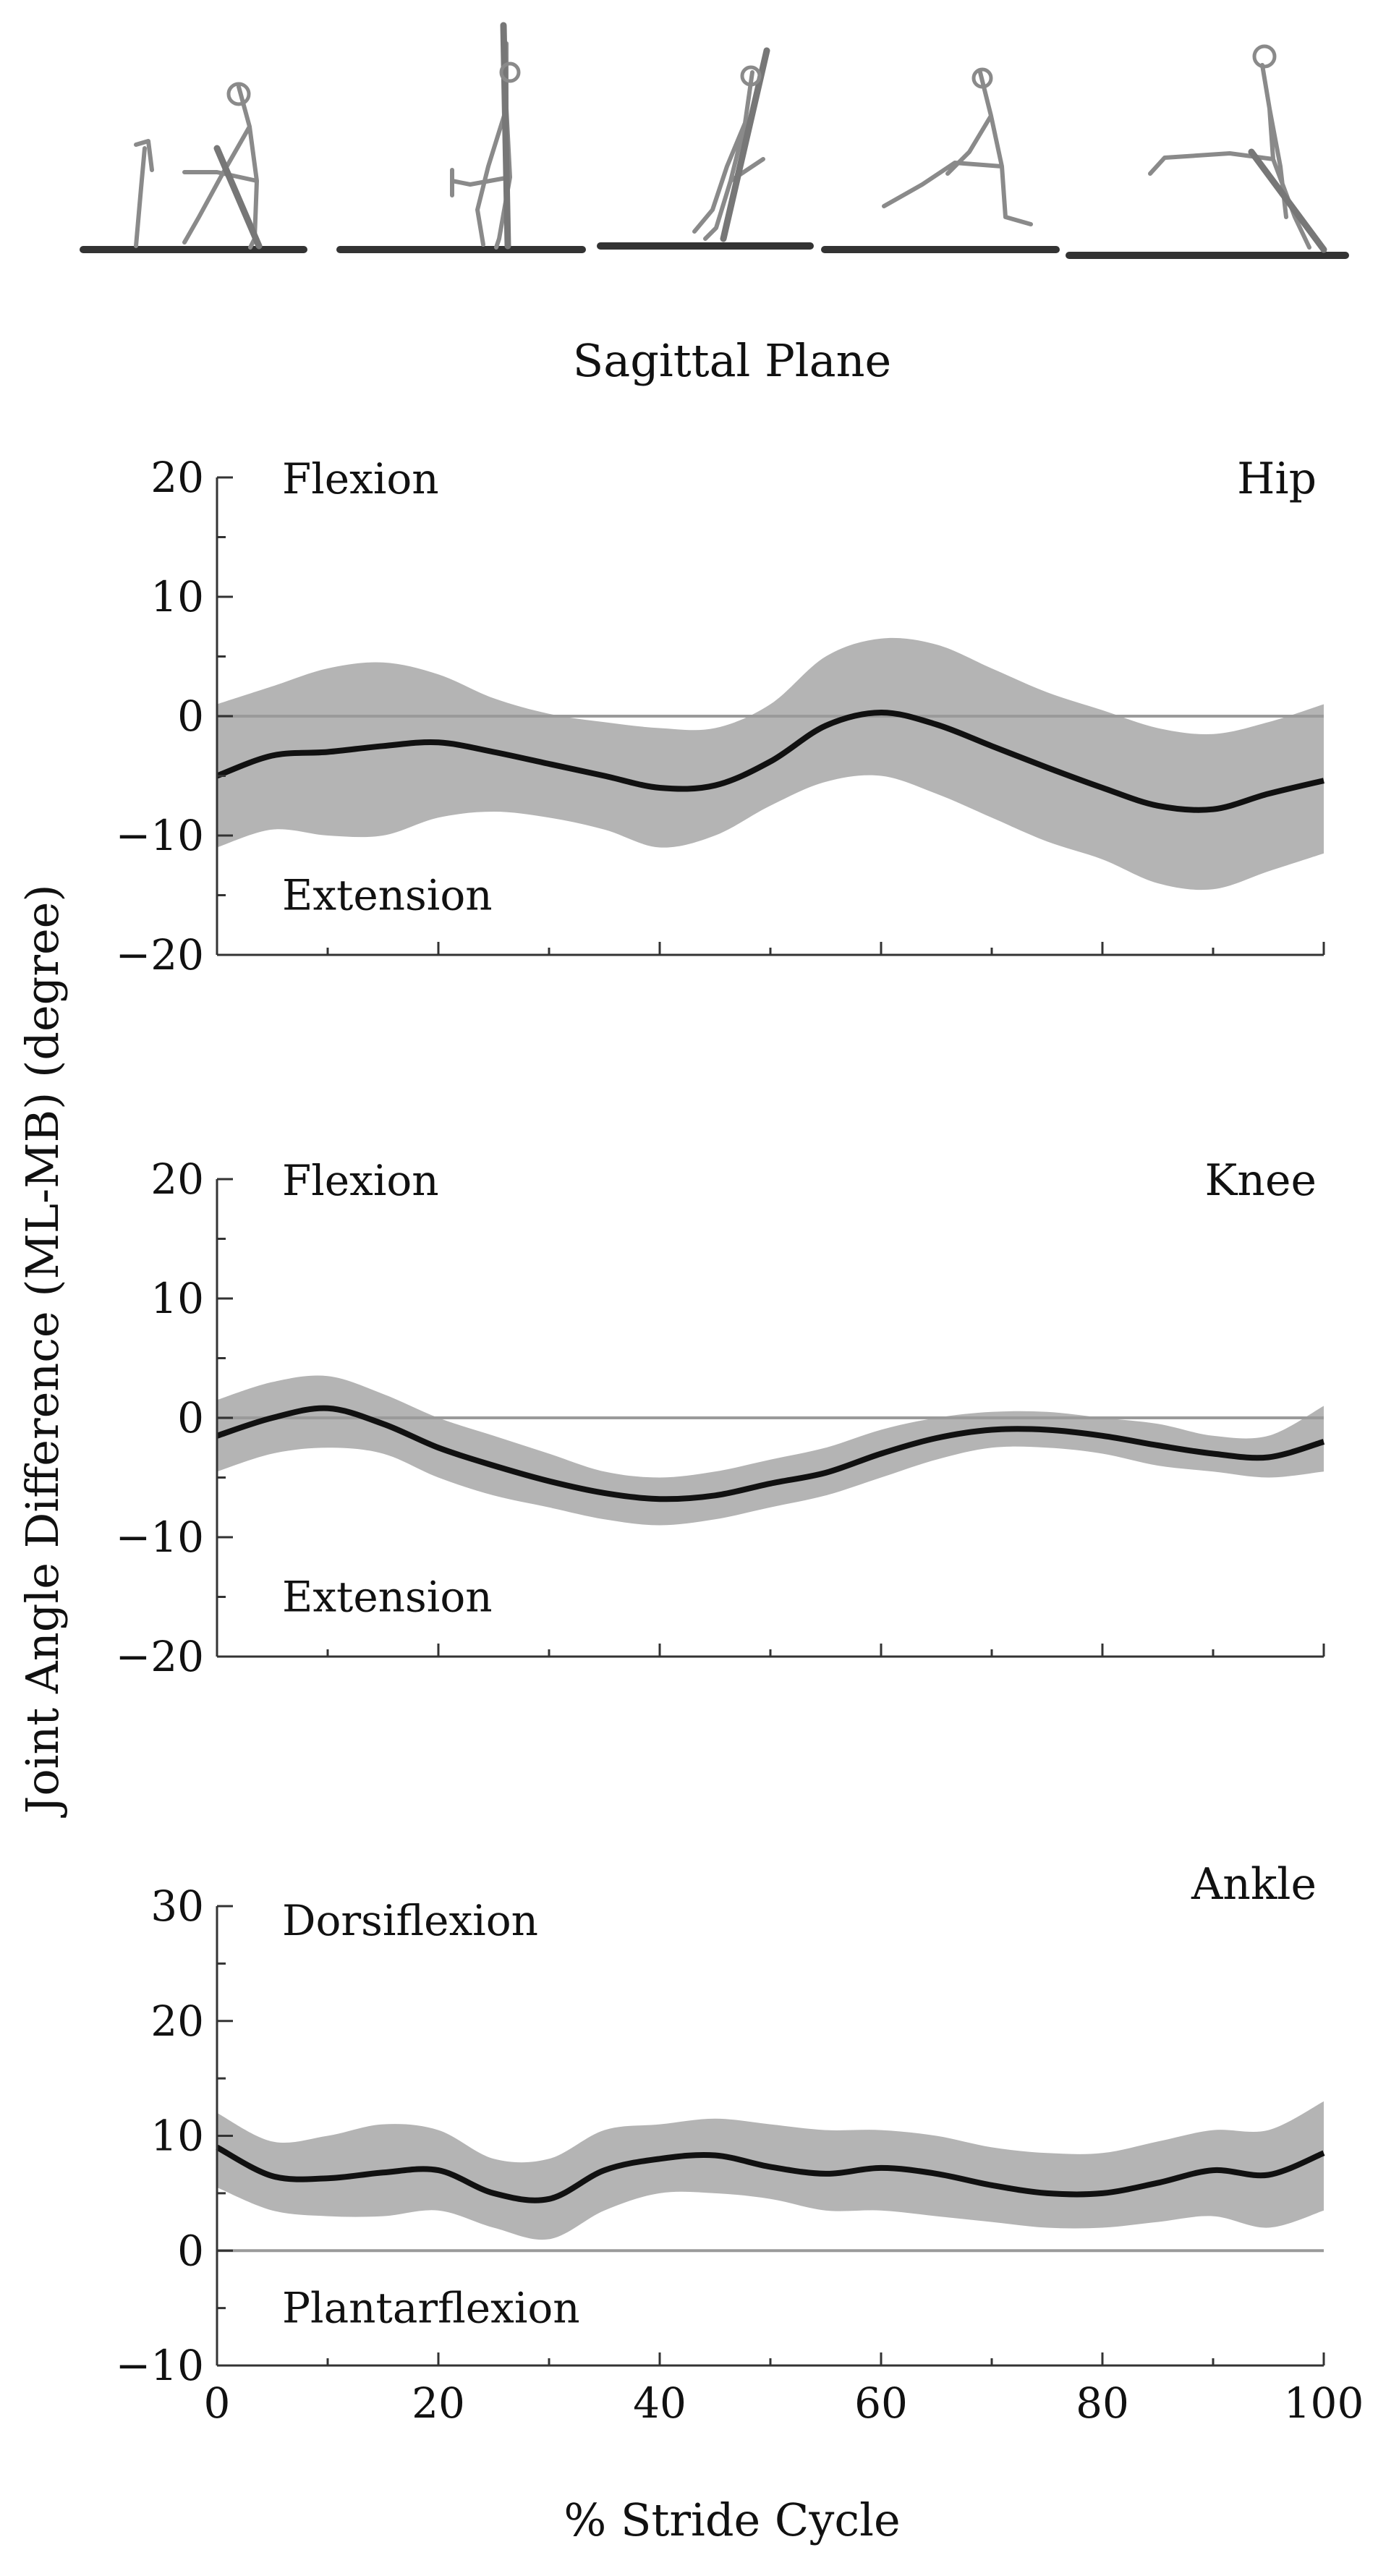 The image size is (1399, 2576). Describe the element at coordinates (732, 2520) in the screenshot. I see `x-axis-label: % Stride Cycle` at that location.